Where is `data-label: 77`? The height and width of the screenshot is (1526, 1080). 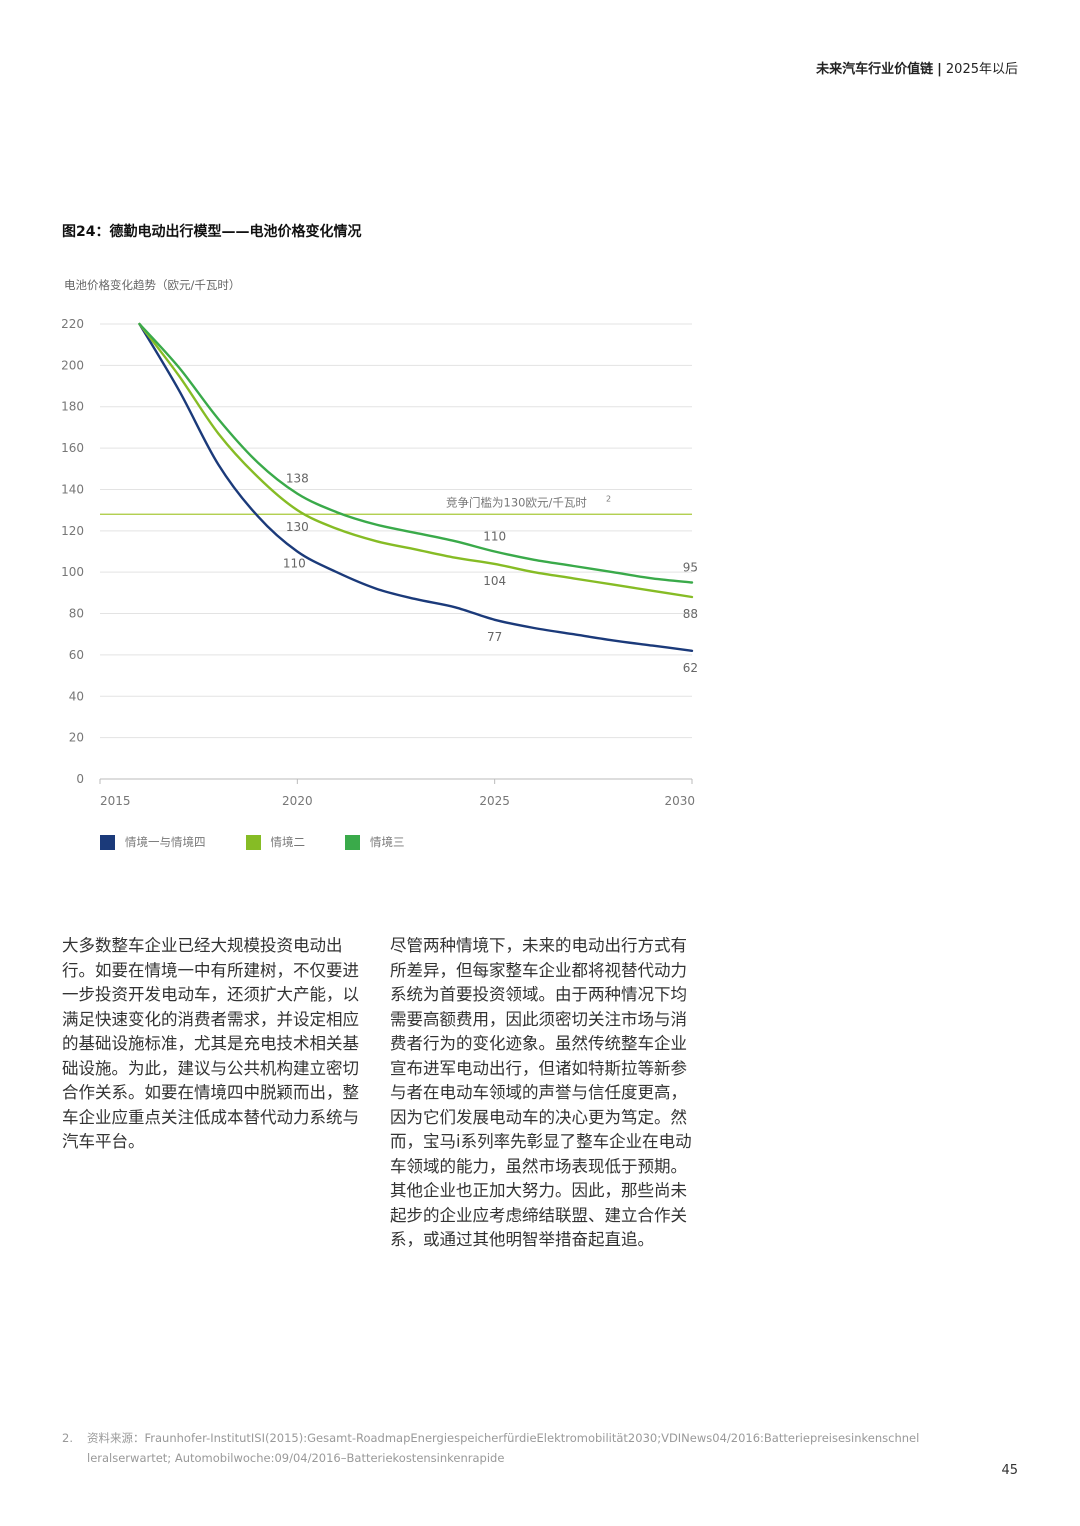
data-label: 77 is located at coordinates (494, 637).